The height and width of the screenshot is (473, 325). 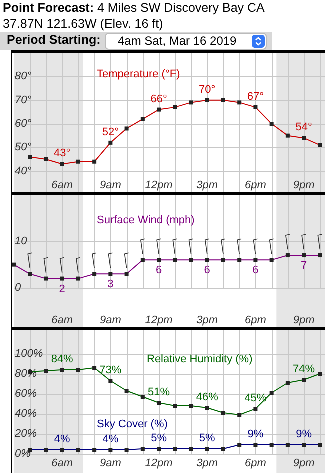 What do you see at coordinates (255, 96) in the screenshot?
I see `data-label: 67°` at bounding box center [255, 96].